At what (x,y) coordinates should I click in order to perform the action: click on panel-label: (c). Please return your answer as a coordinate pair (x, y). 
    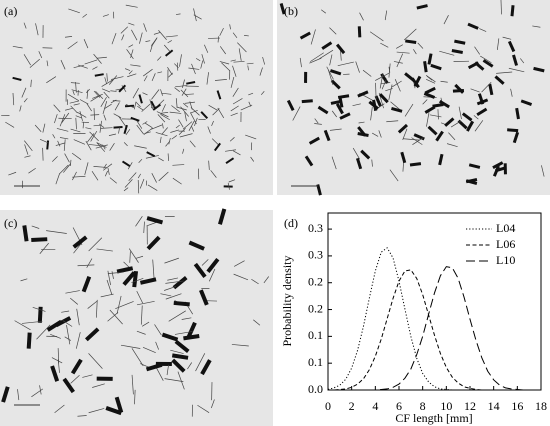
    Looking at the image, I should click on (10, 223).